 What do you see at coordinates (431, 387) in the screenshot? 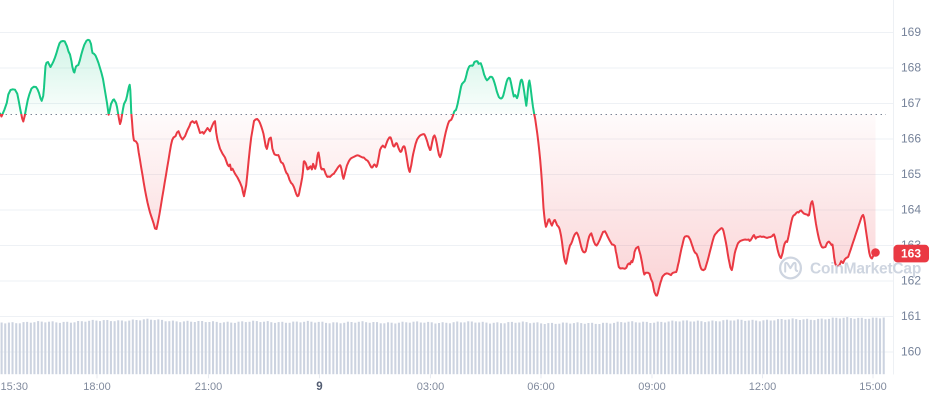
I see `svg-text: 03:00` at bounding box center [431, 387].